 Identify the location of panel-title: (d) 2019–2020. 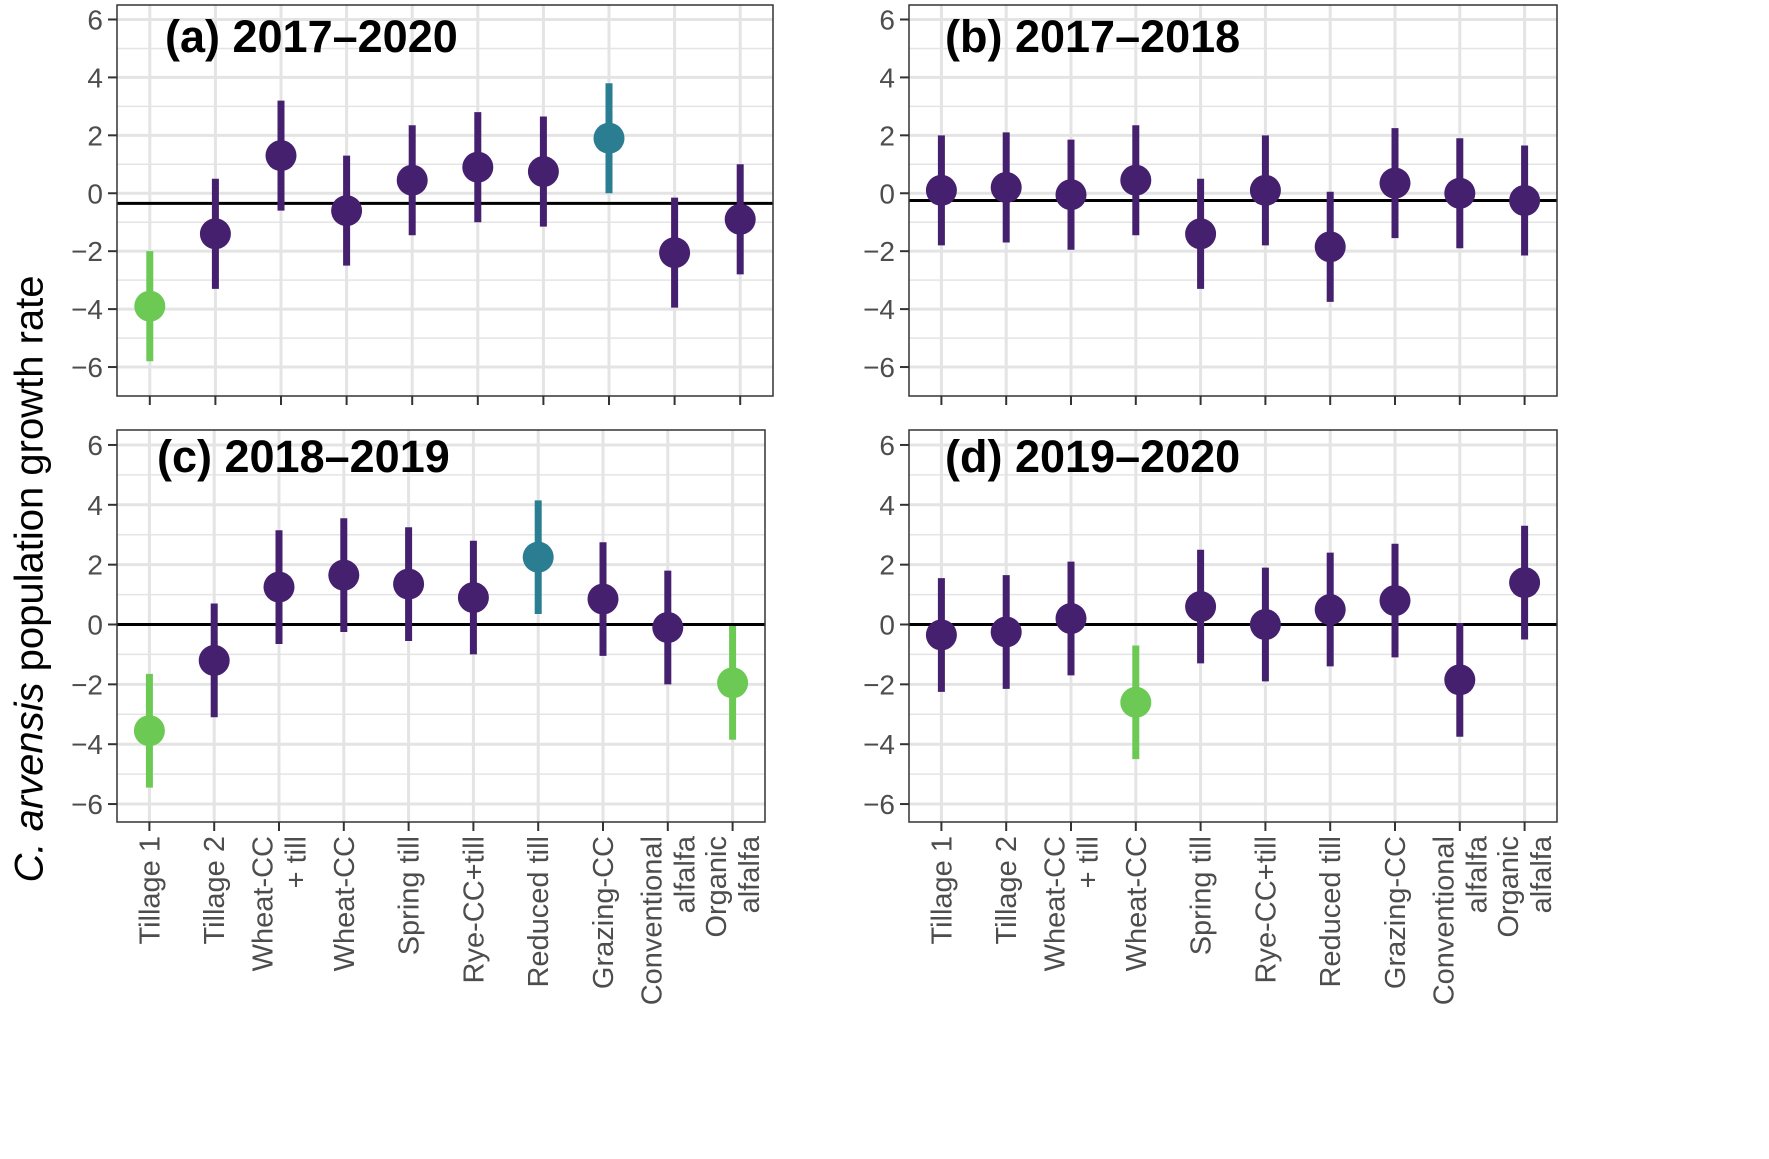
(1092, 456).